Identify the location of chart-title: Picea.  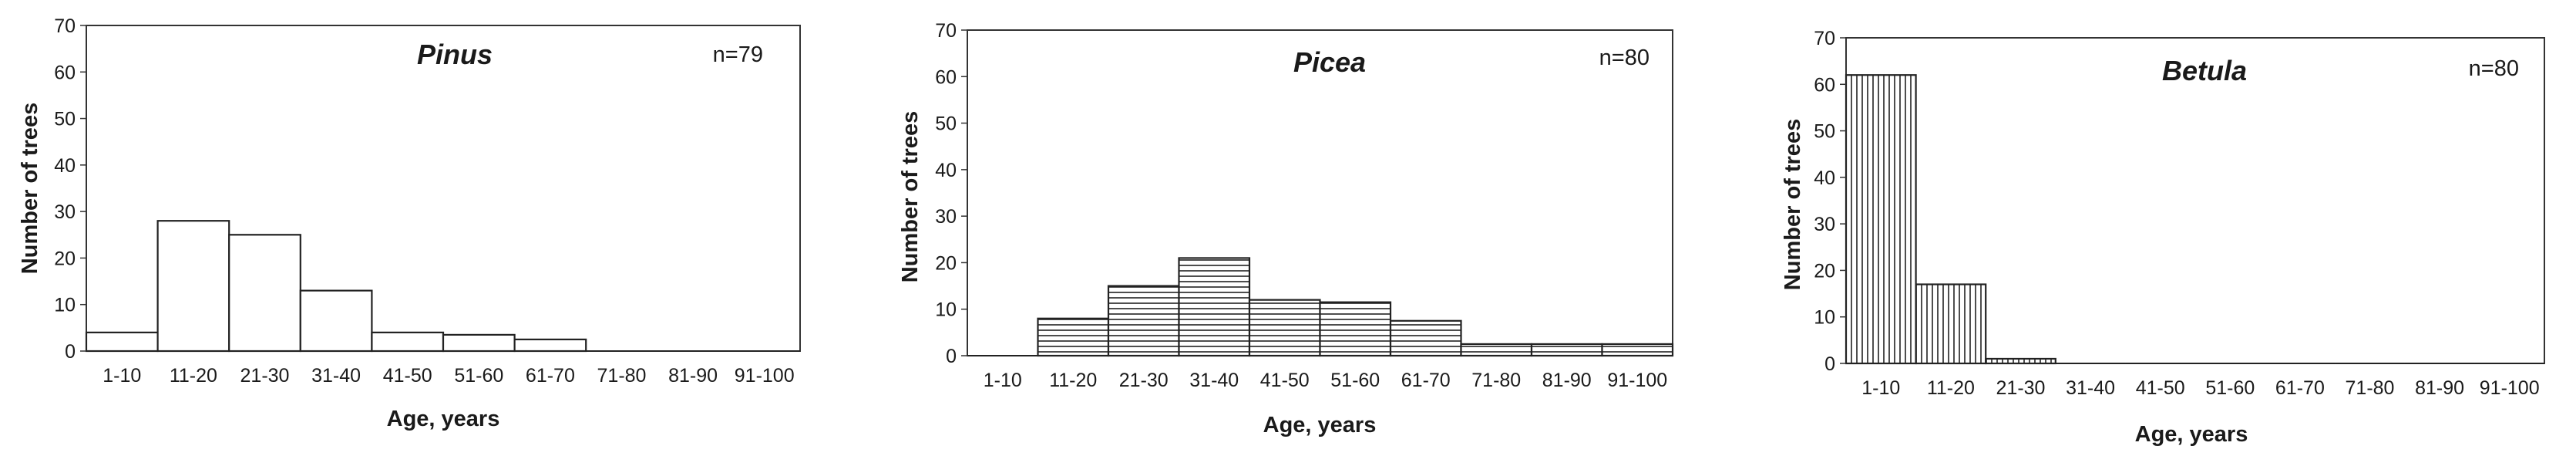
(1329, 62).